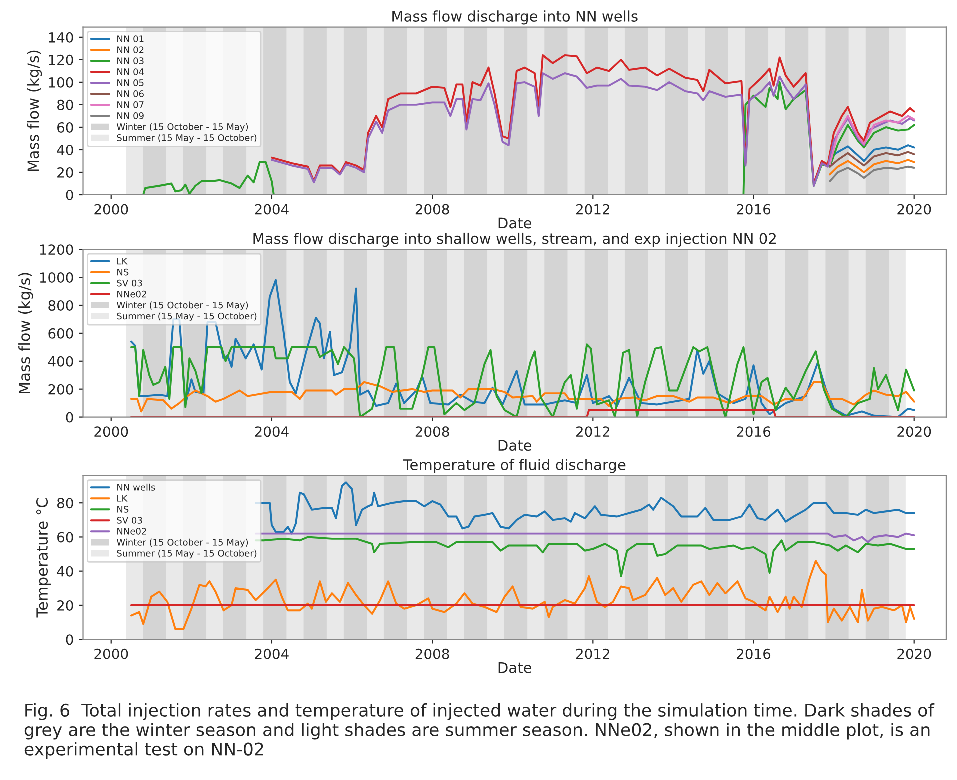 The image size is (957, 780). What do you see at coordinates (61, 361) in the screenshot?
I see `y-tick-label: 400` at bounding box center [61, 361].